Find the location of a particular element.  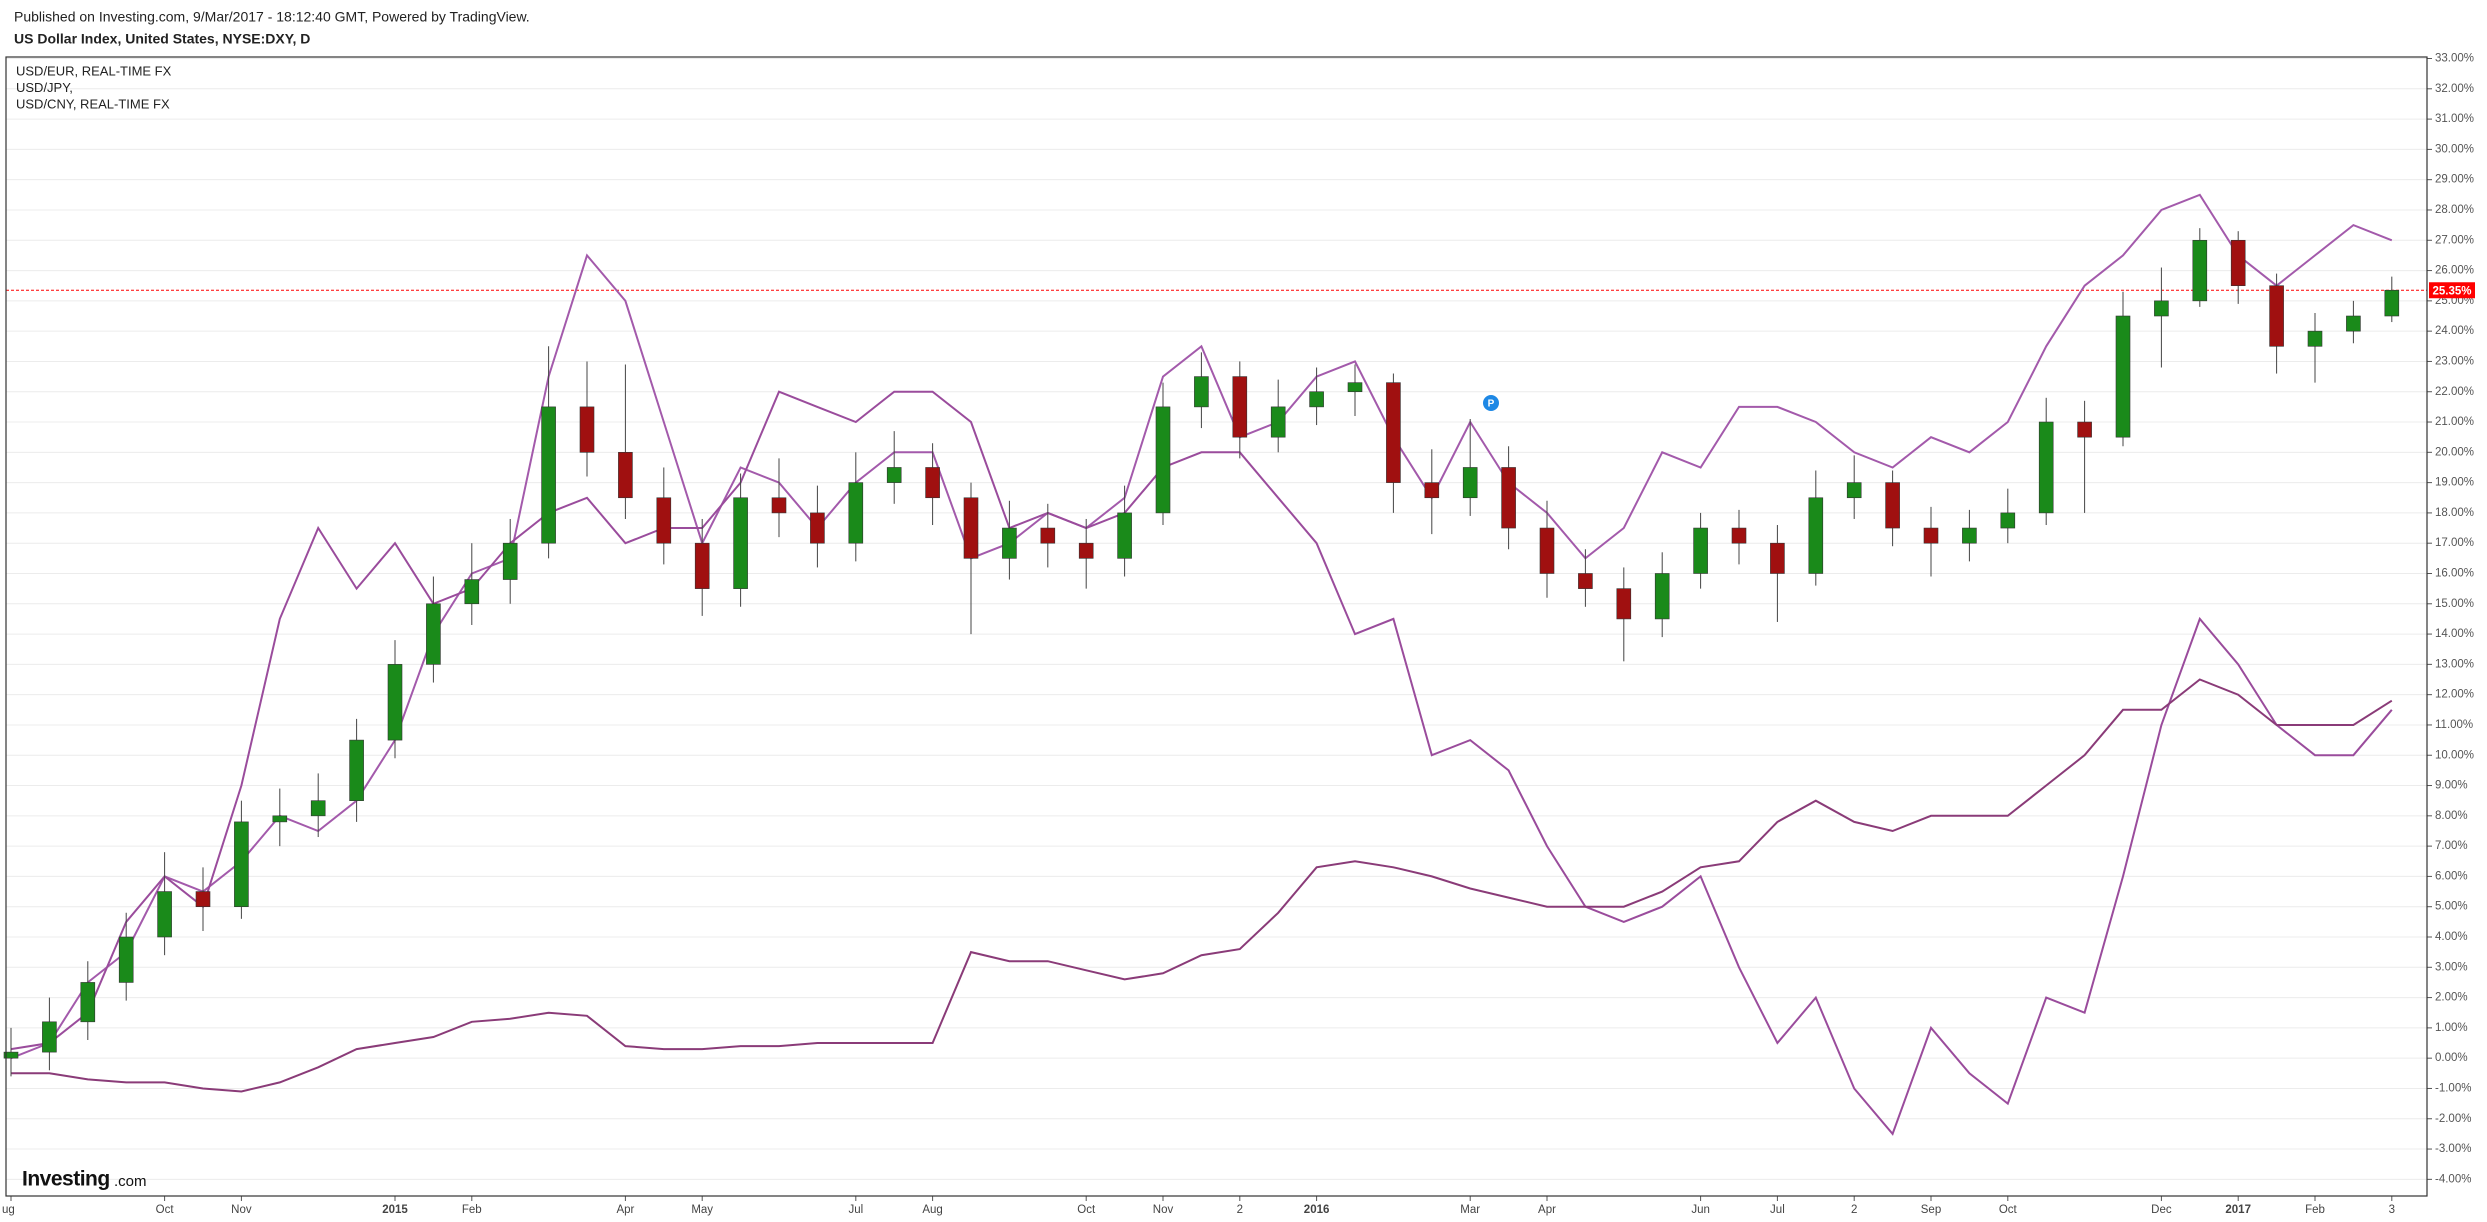

event-marker-label: P is located at coordinates (1491, 404).